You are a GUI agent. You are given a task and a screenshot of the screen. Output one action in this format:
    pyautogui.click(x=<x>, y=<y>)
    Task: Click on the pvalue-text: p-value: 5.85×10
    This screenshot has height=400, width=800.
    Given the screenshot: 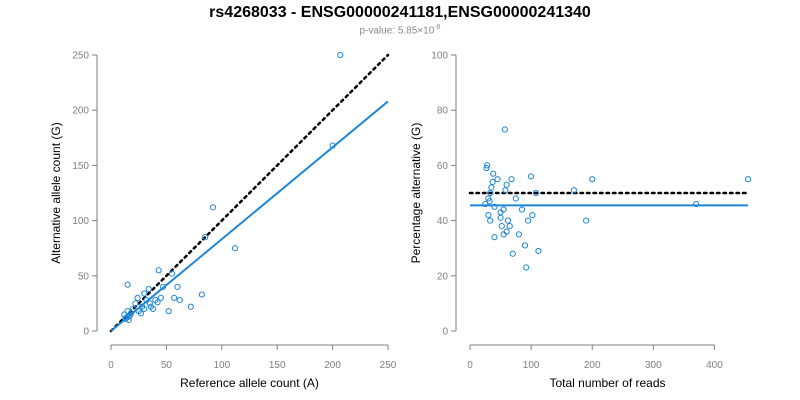 What is the action you would take?
    pyautogui.click(x=397, y=31)
    